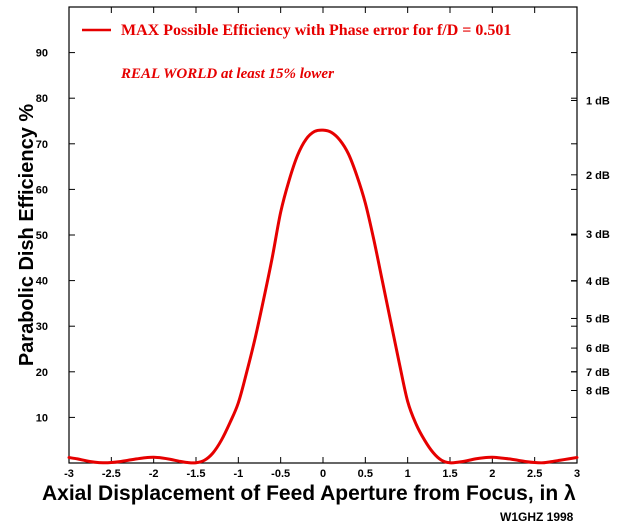 This screenshot has width=634, height=530. I want to click on db-tick-label: 4 dB, so click(598, 282).